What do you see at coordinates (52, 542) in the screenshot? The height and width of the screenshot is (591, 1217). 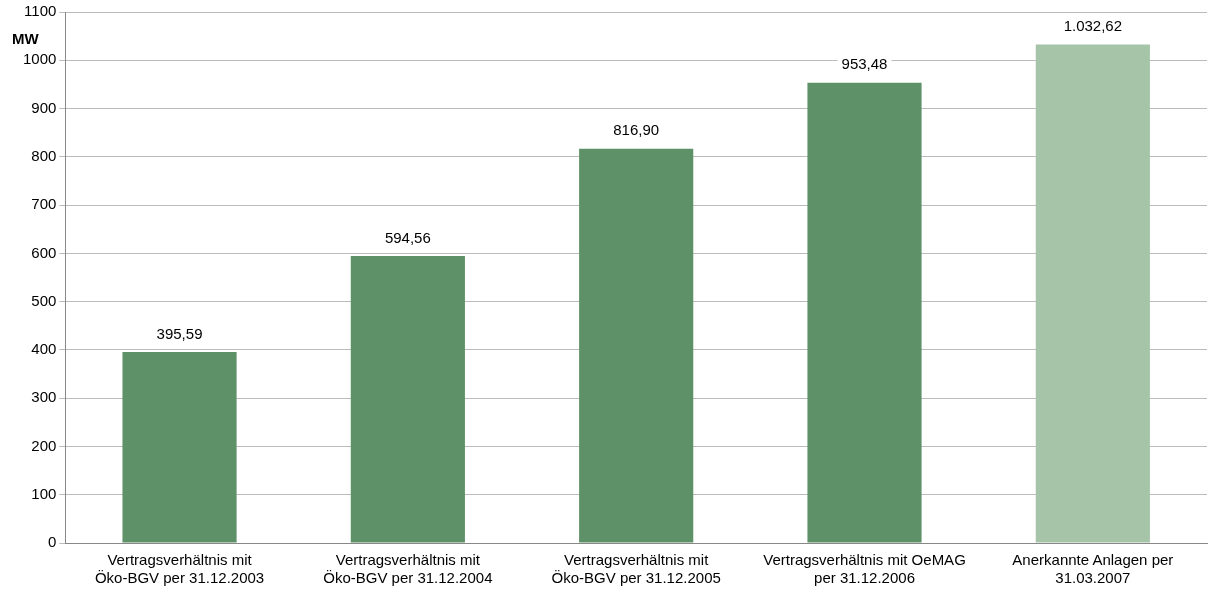 I see `y-tick-label: 0` at bounding box center [52, 542].